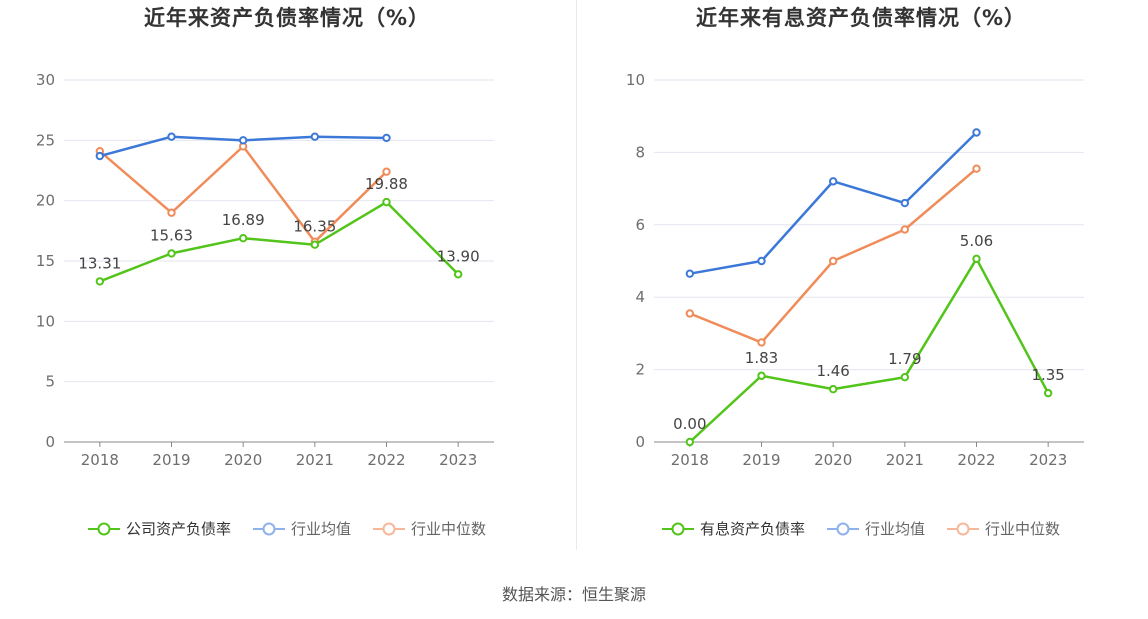 This screenshot has width=1148, height=619. What do you see at coordinates (458, 256) in the screenshot?
I see `data-label: 13.90` at bounding box center [458, 256].